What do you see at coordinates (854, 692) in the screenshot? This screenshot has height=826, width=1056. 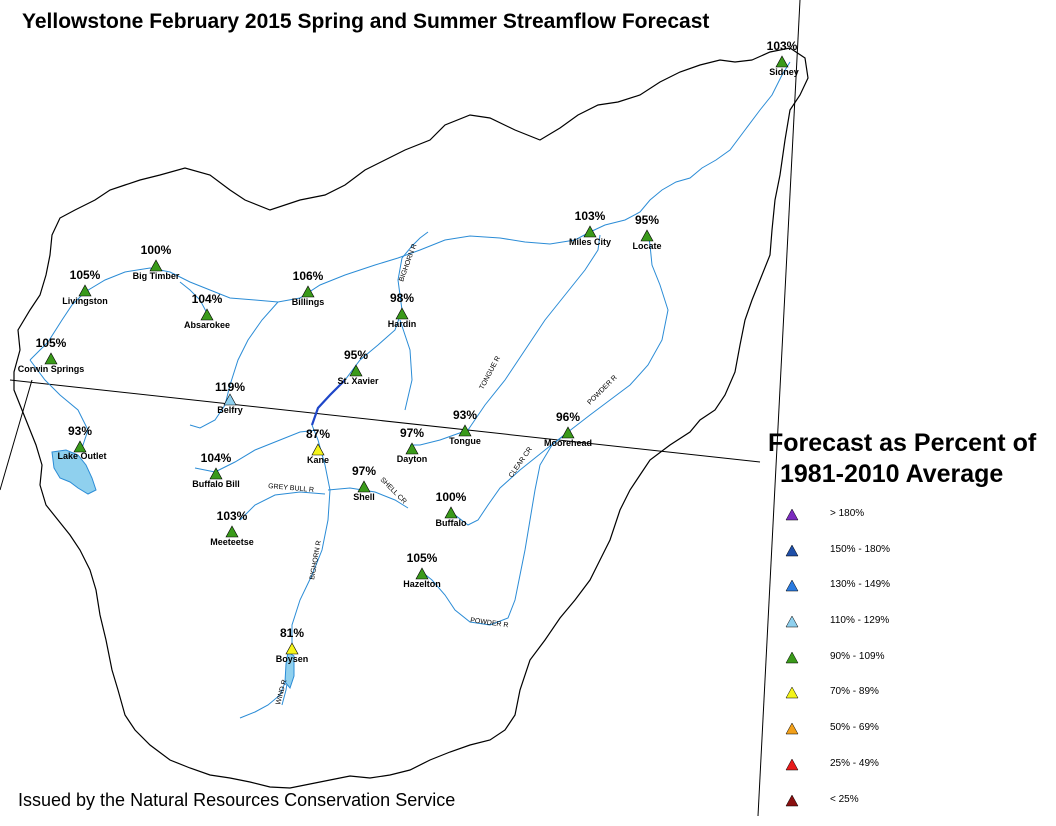 I see `legend-label: 70% - 89%` at bounding box center [854, 692].